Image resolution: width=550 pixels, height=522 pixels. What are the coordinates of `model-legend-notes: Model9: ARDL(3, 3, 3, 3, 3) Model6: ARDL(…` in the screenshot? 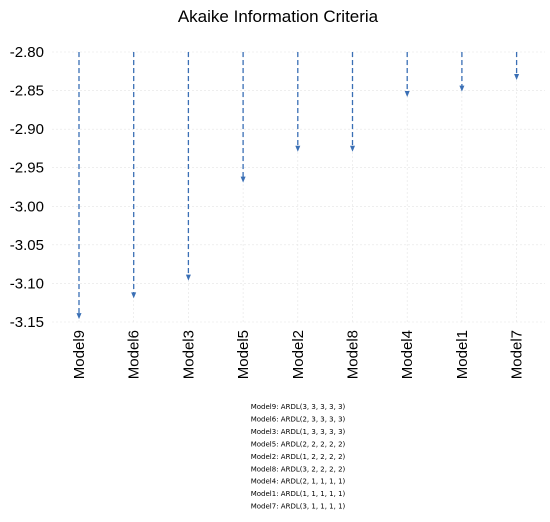 It's located at (298, 457).